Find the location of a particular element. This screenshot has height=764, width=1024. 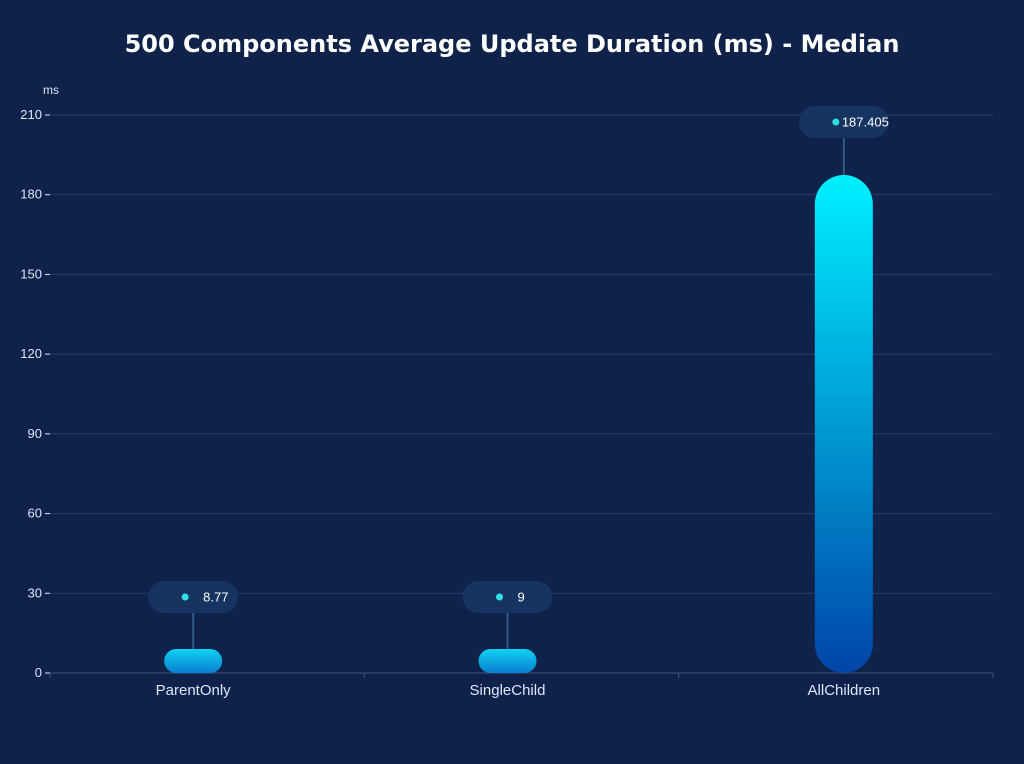

x-tick-label: AllChildren is located at coordinates (844, 690).